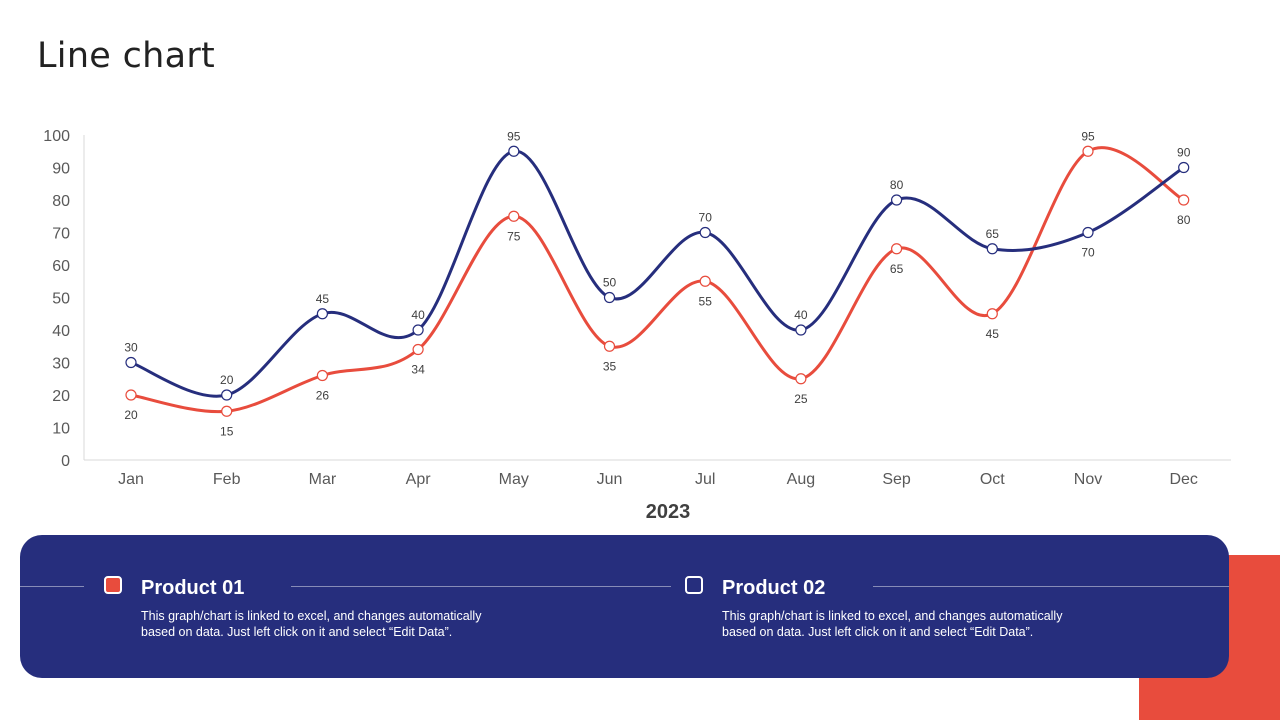 The height and width of the screenshot is (720, 1280). Describe the element at coordinates (227, 479) in the screenshot. I see `x-tick-label: Feb` at that location.